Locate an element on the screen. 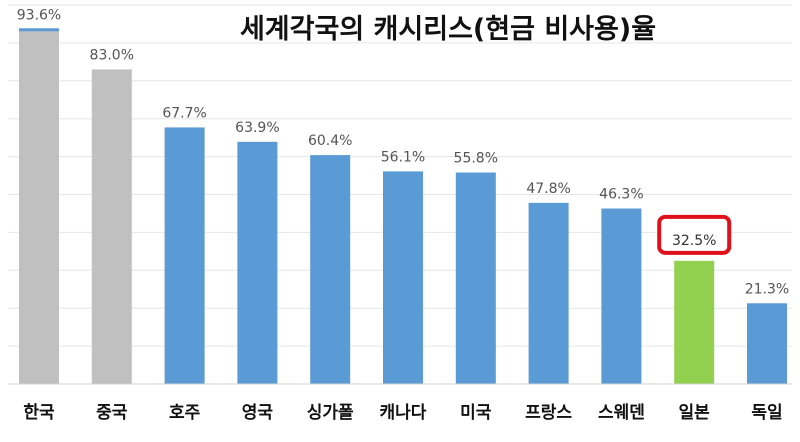 This screenshot has width=800, height=442. category-label: 중국 is located at coordinates (112, 413).